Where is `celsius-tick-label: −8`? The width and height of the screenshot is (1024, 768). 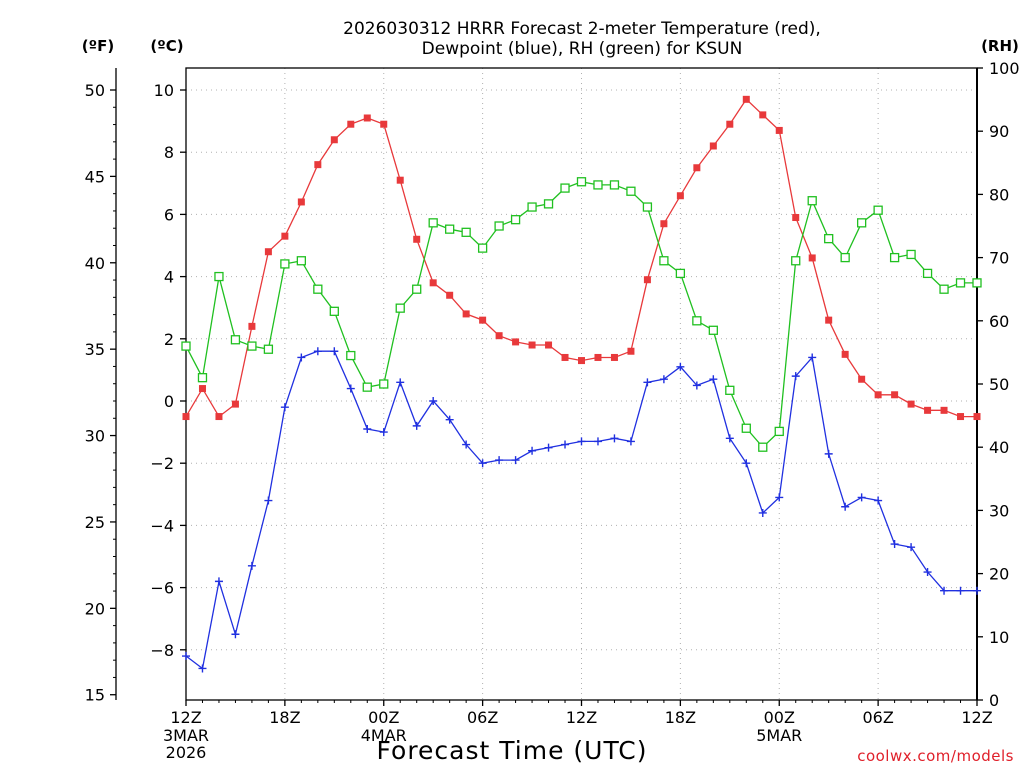
celsius-tick-label: −8 is located at coordinates (162, 650).